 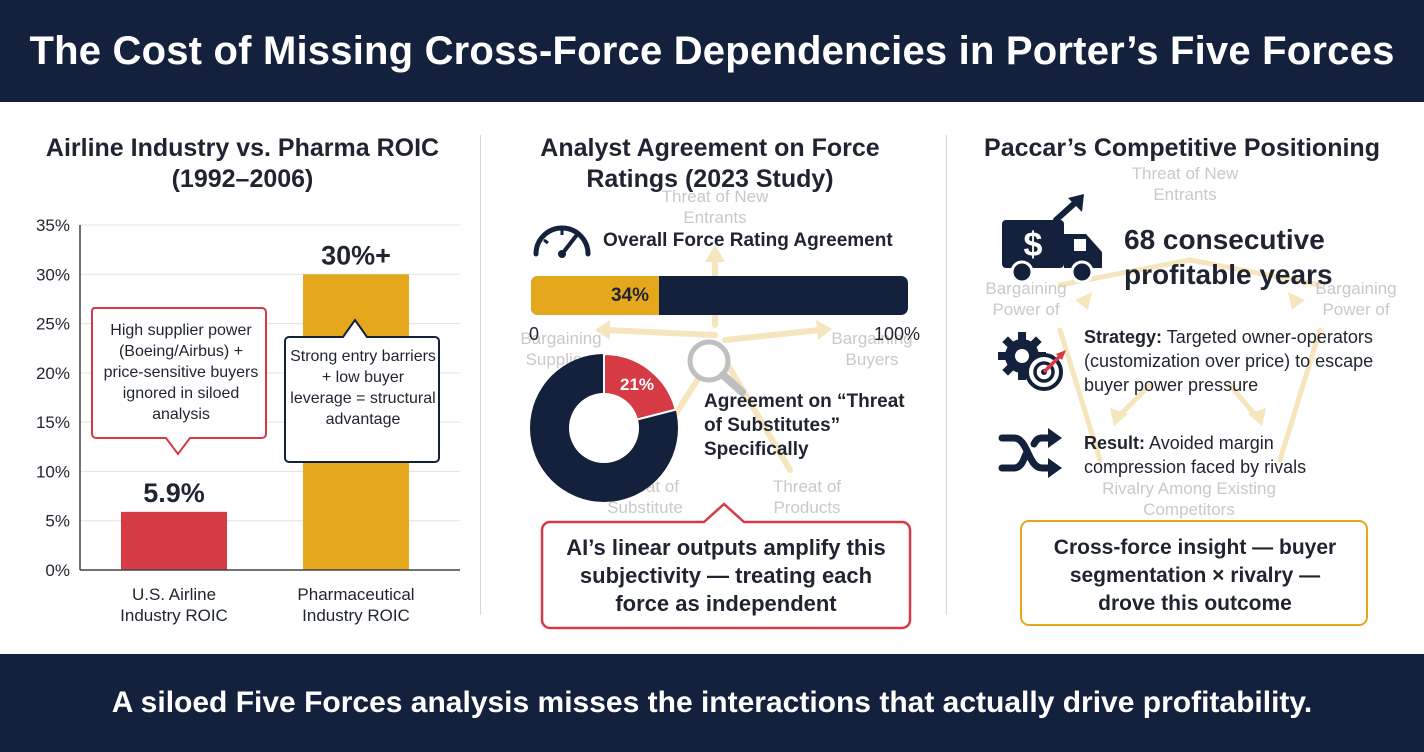 What do you see at coordinates (53, 373) in the screenshot?
I see `y-tick-label: 20%` at bounding box center [53, 373].